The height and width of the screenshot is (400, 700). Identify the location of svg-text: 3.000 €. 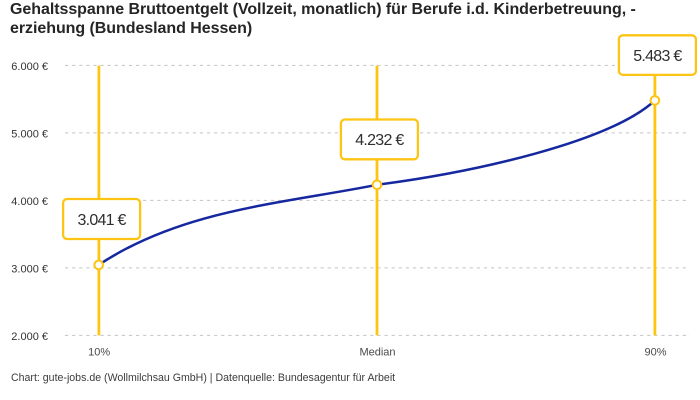
(29, 269).